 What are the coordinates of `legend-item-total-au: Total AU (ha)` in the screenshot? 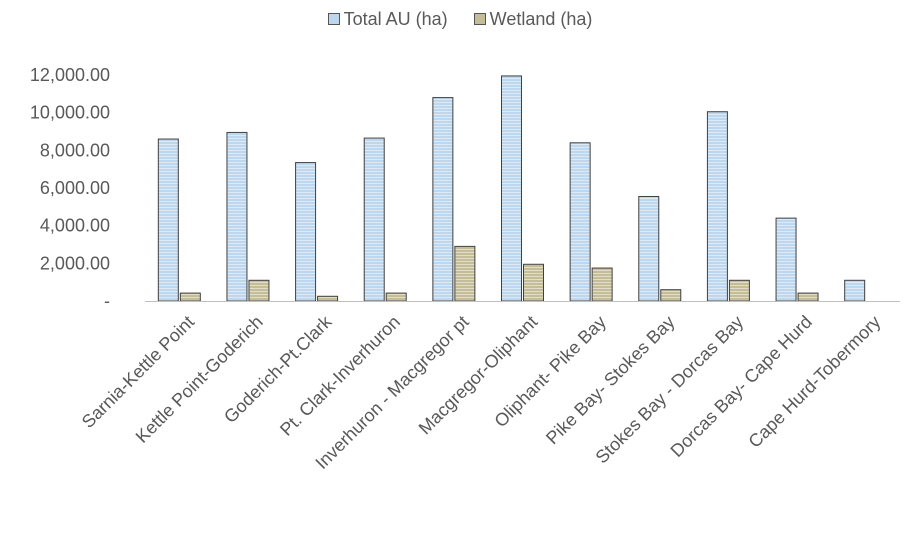 It's located at (387, 19).